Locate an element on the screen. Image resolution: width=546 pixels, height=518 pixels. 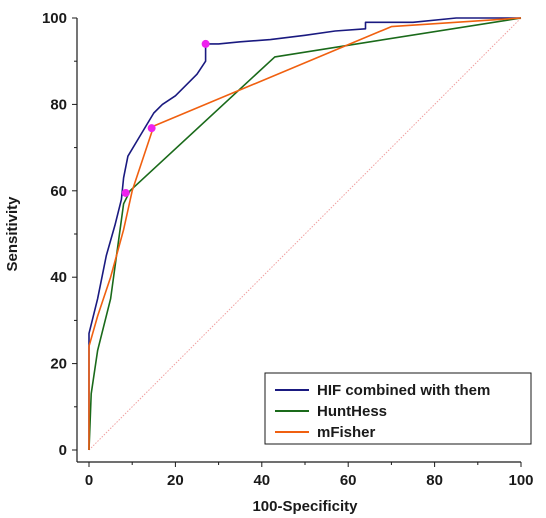
y-axis-title: Sensitivity is located at coordinates (12, 234).